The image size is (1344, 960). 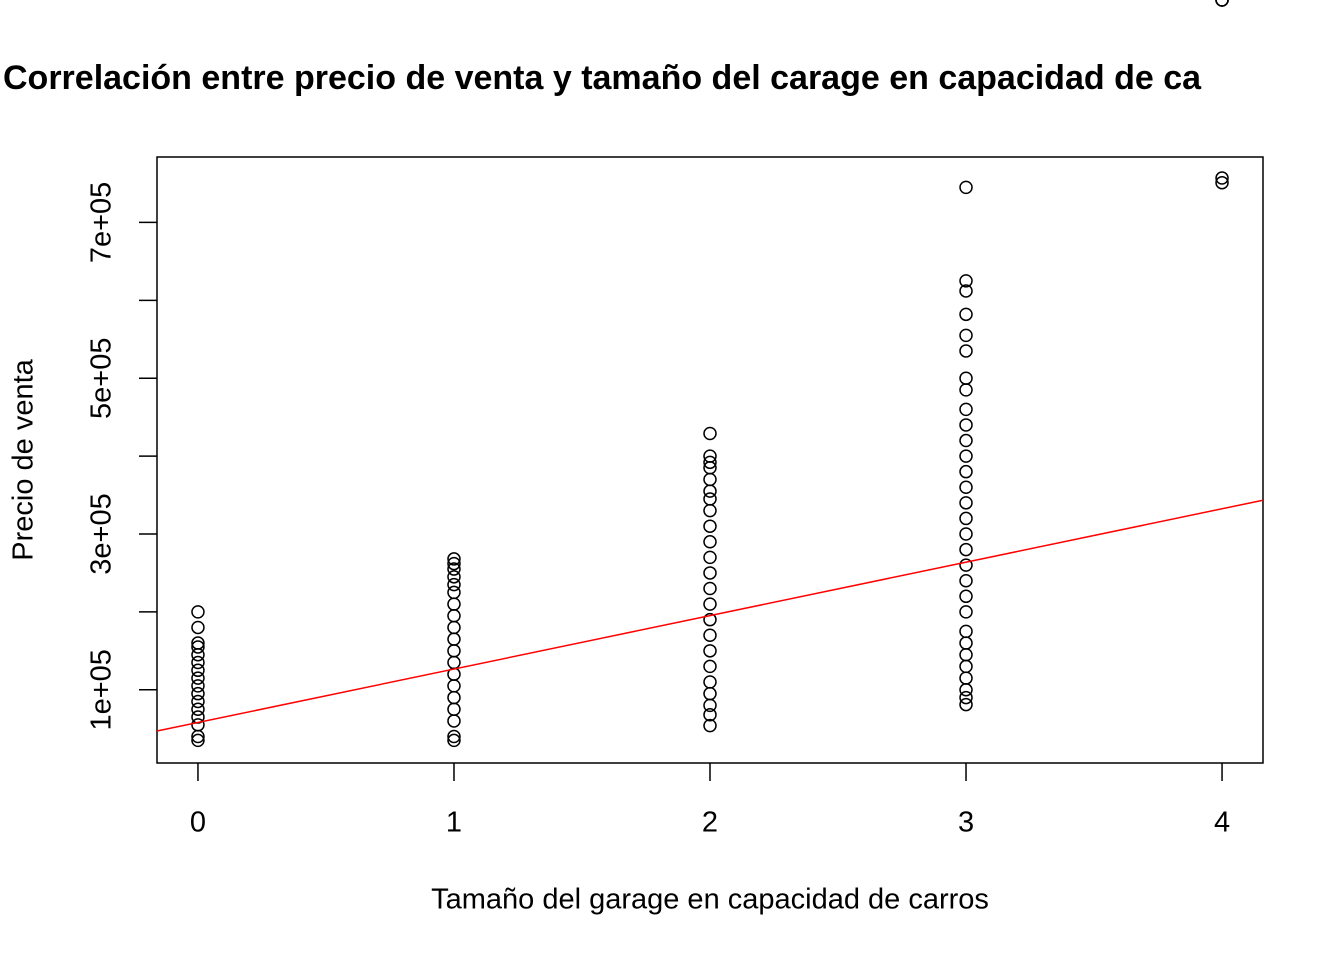 What do you see at coordinates (966, 823) in the screenshot?
I see `x-tick-label: 3` at bounding box center [966, 823].